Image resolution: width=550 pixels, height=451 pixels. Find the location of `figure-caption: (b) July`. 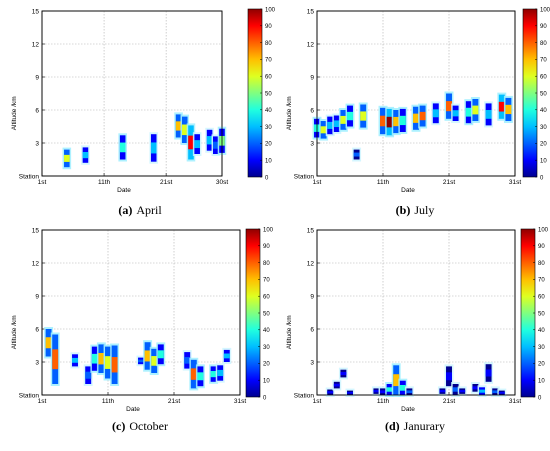

figure-caption: (b) July is located at coordinates (415, 210).